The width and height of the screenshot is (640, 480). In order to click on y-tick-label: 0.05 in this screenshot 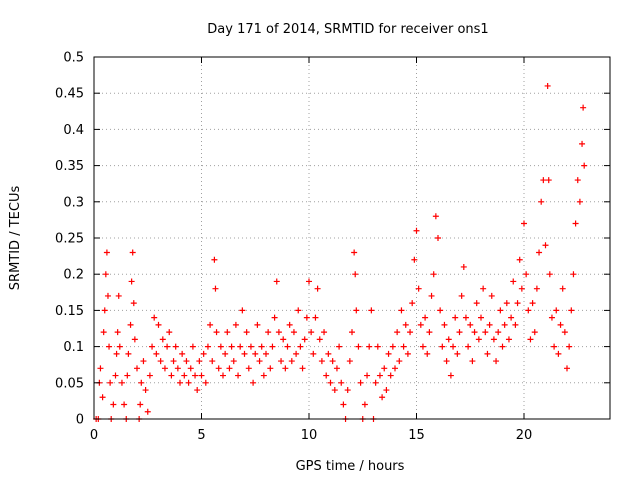, I will do `click(69, 383)`.